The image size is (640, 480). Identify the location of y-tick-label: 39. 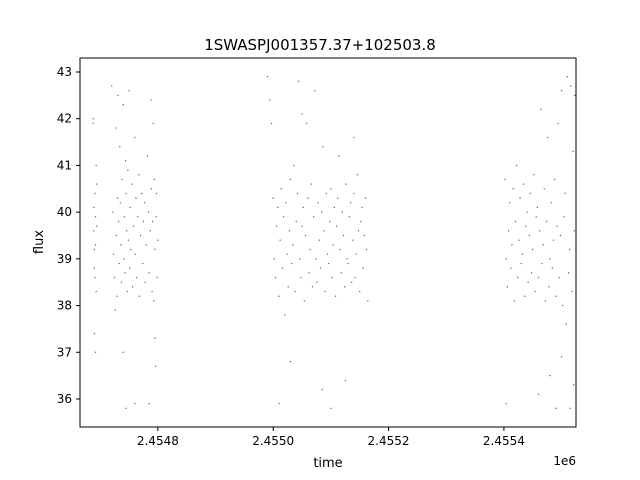
(64, 259).